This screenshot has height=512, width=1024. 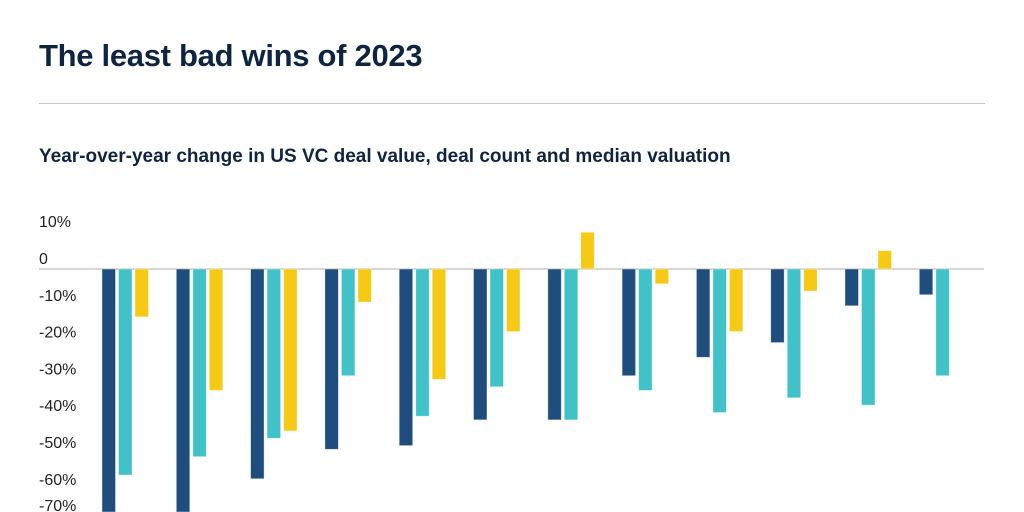 I want to click on y-tick-label: -30%, so click(x=57, y=369).